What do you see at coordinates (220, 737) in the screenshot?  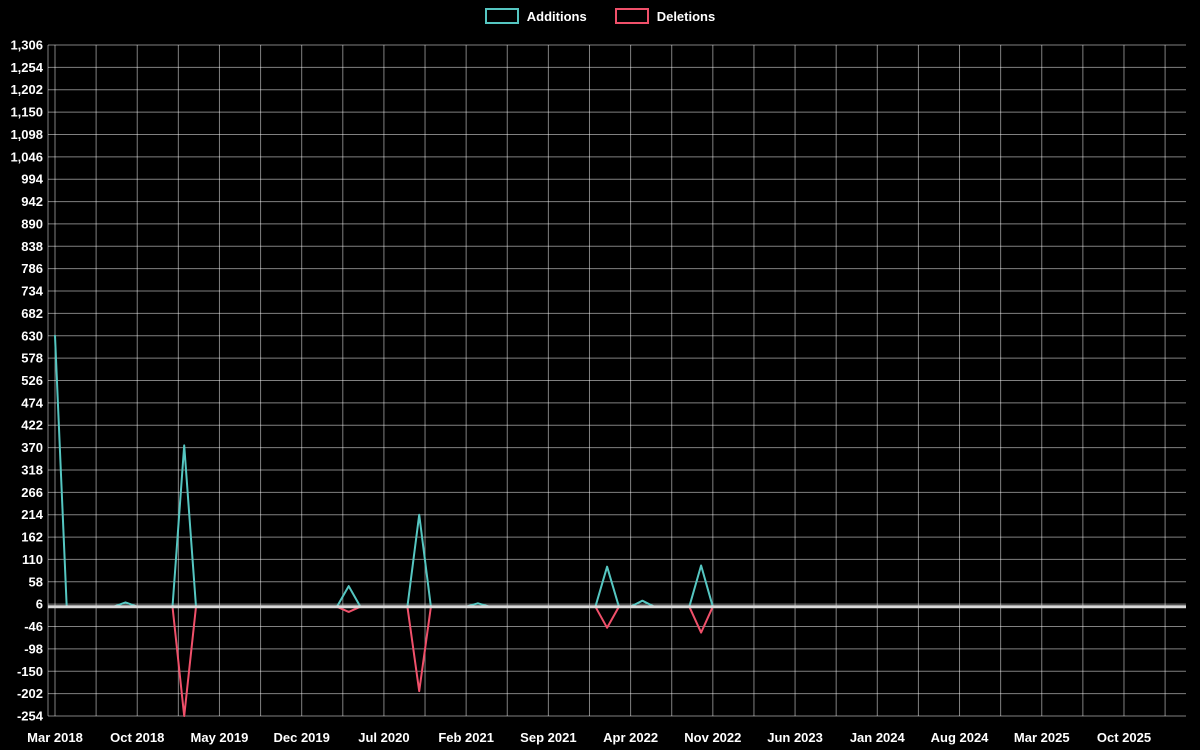 I see `x-axis-tick-label: May 2019` at bounding box center [220, 737].